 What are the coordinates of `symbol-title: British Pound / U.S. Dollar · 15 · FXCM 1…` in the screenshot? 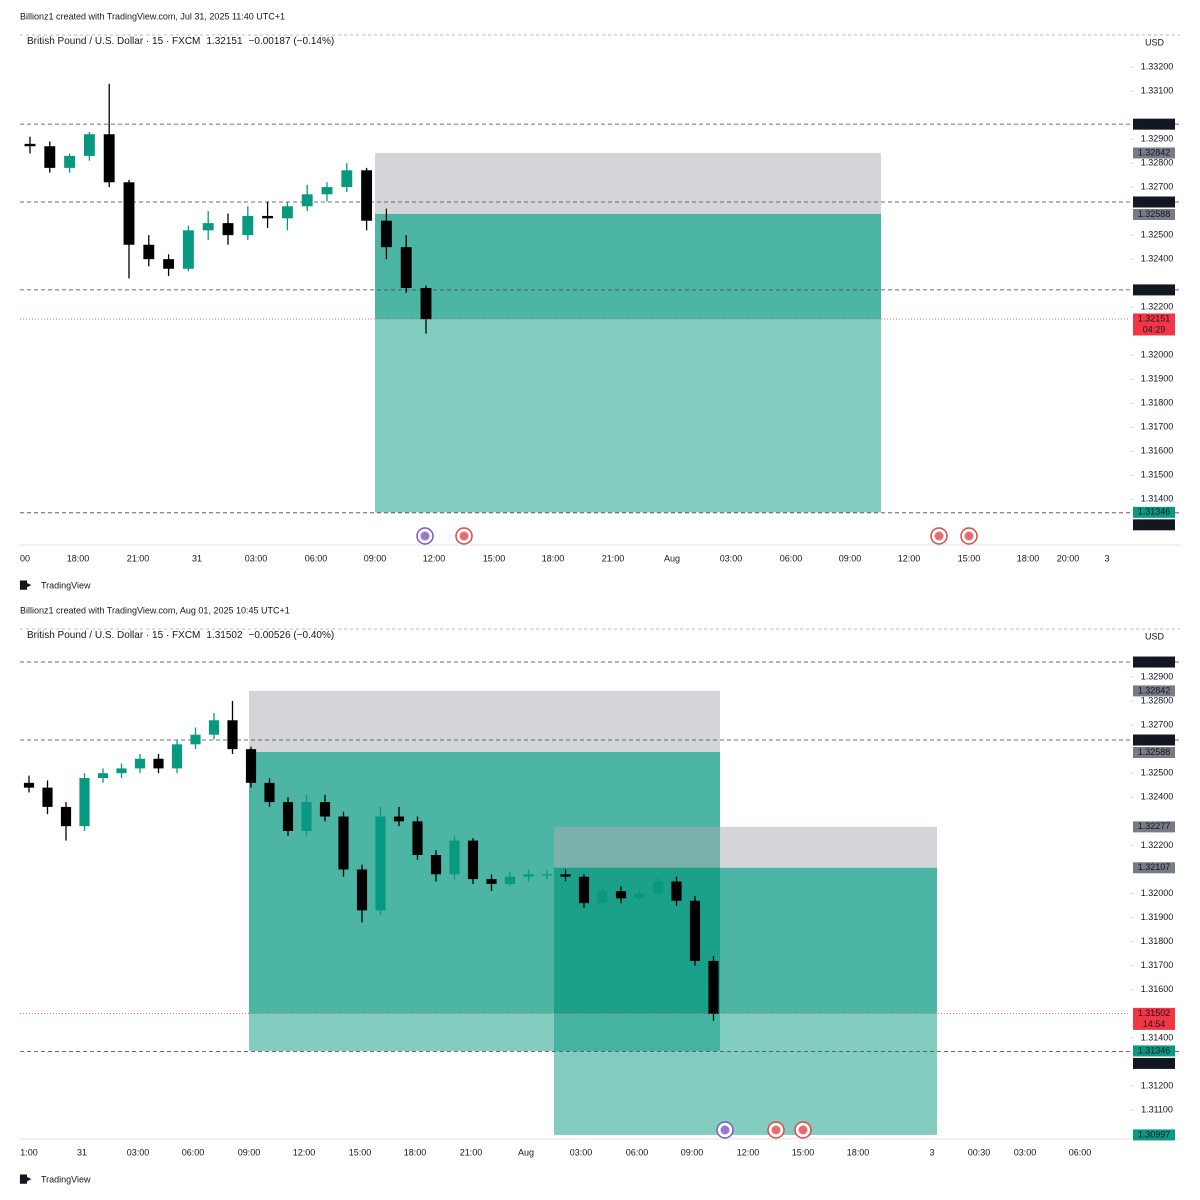 It's located at (180, 635).